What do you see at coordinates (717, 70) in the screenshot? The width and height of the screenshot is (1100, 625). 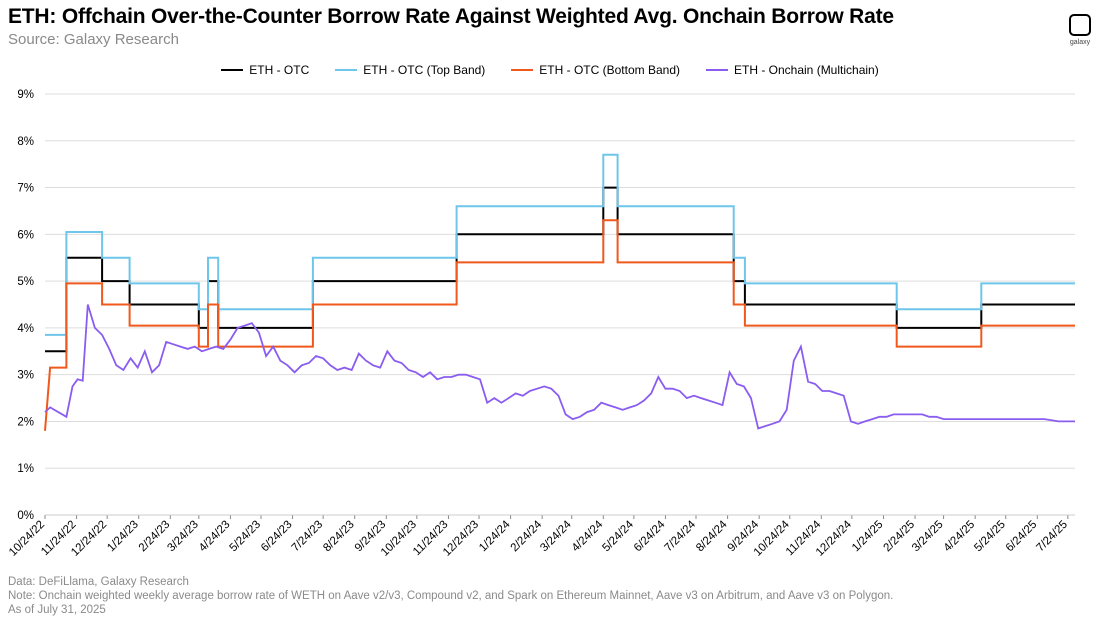 I see `legend-swatch-onchain` at bounding box center [717, 70].